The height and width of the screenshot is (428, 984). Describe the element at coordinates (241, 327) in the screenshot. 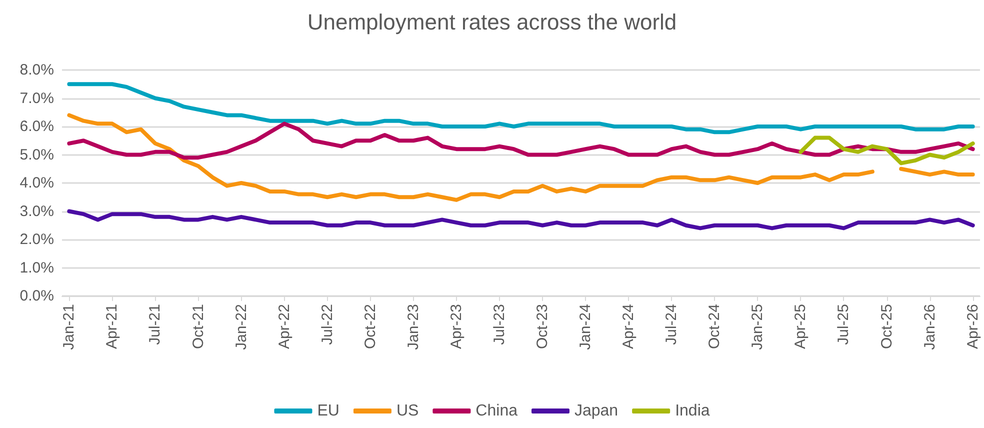

I see `x-tick-label: Jan-22` at that location.